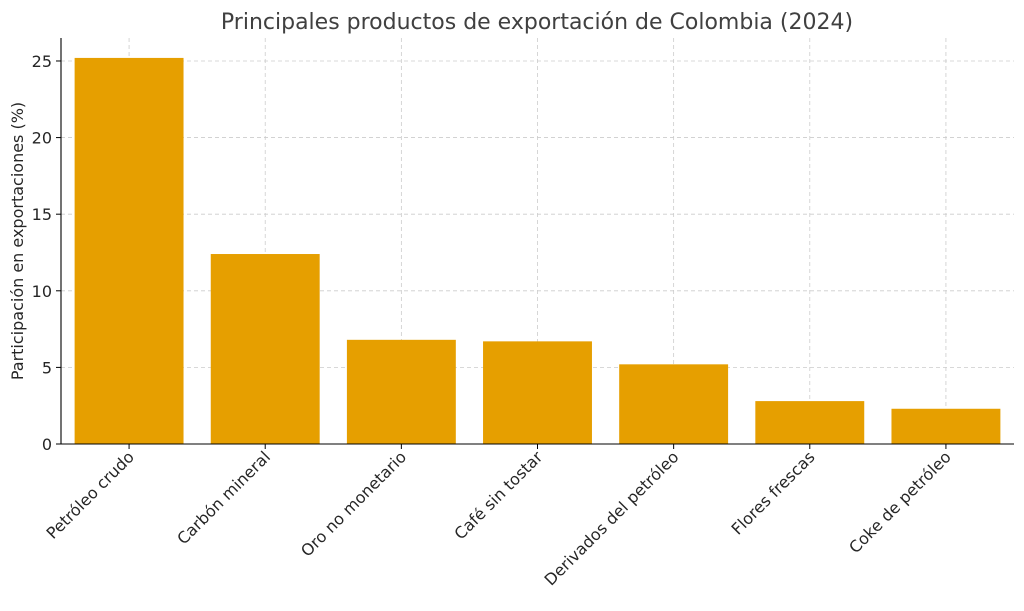 This screenshot has width=1024, height=611. What do you see at coordinates (42, 61) in the screenshot?
I see `y-tick-label: 25` at bounding box center [42, 61].